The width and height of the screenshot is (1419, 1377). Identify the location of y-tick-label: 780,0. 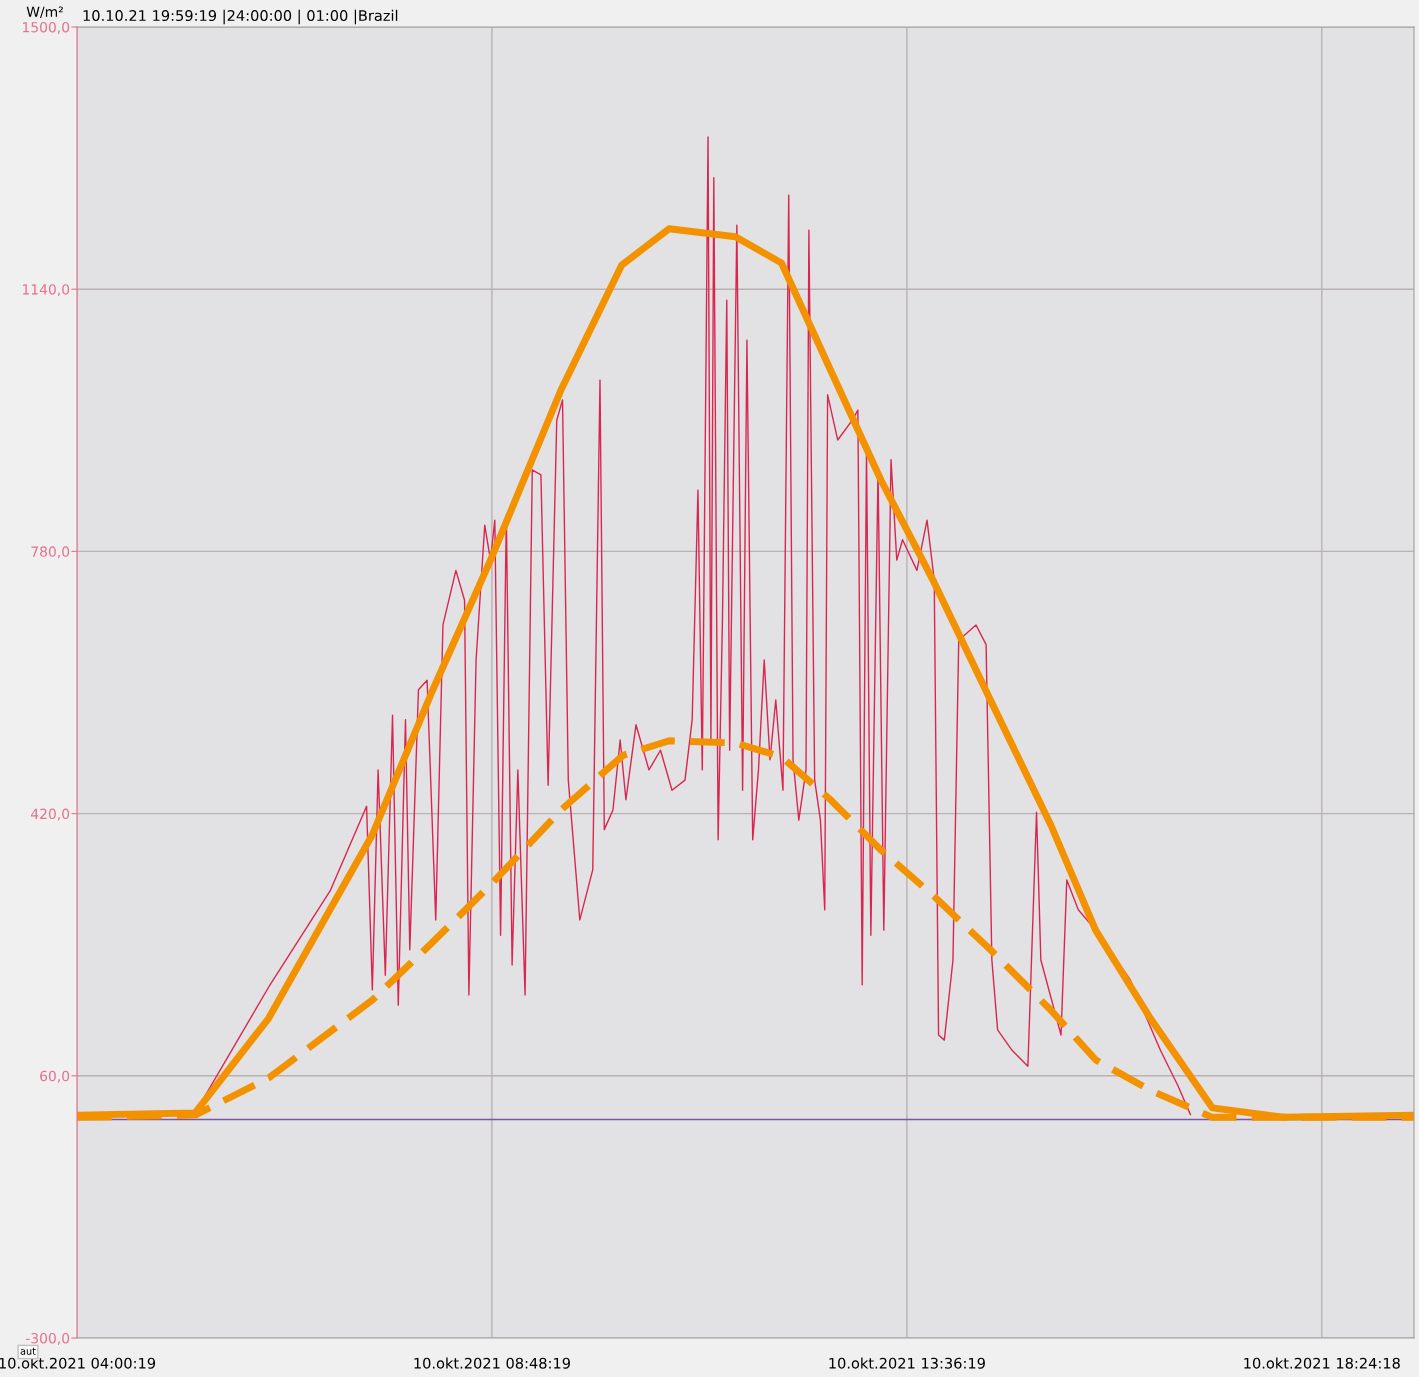
(50, 552).